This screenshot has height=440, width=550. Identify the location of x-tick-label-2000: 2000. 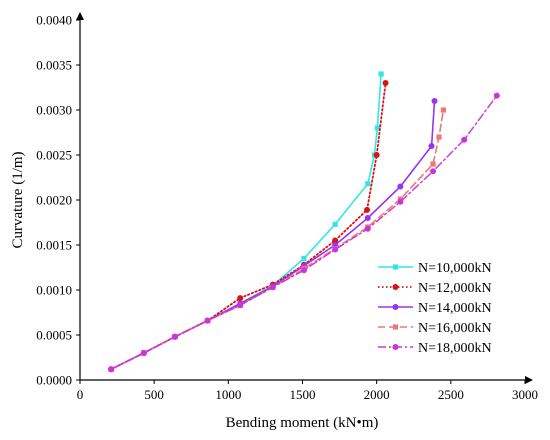
(377, 394).